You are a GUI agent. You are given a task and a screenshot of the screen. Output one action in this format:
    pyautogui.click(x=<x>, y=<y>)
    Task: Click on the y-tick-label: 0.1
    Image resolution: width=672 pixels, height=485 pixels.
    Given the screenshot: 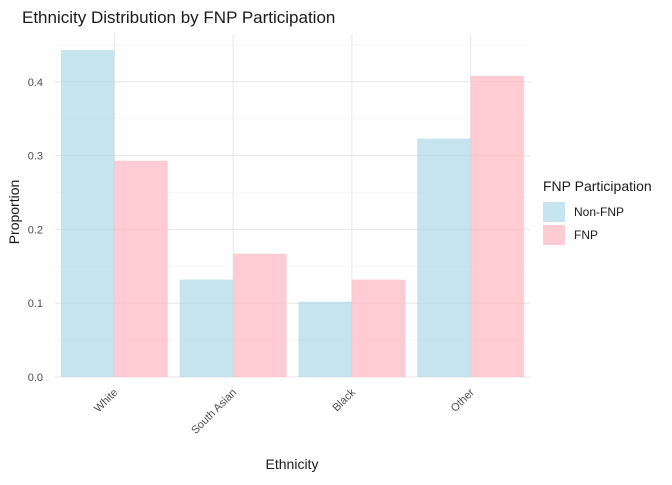 What is the action you would take?
    pyautogui.click(x=35, y=304)
    